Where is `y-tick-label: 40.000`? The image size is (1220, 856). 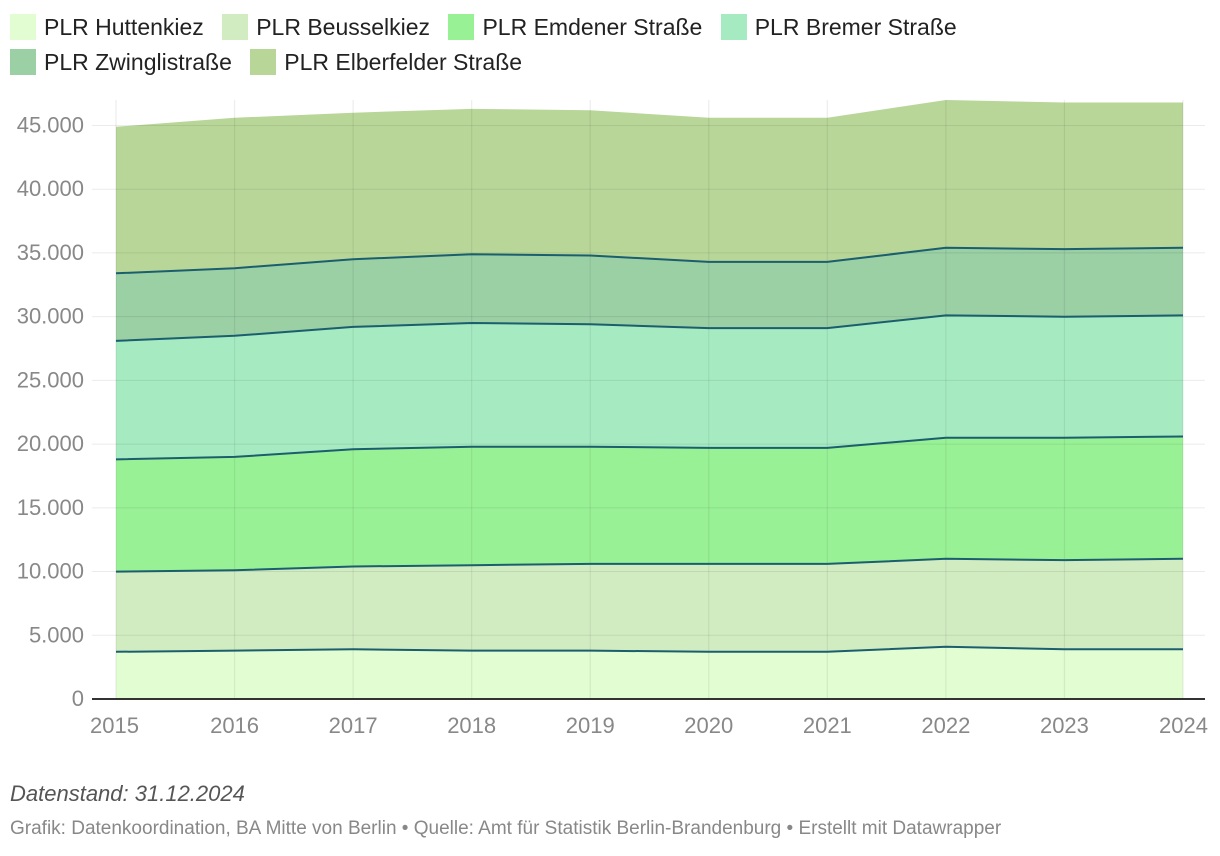 y-tick-label: 40.000 is located at coordinates (50, 188).